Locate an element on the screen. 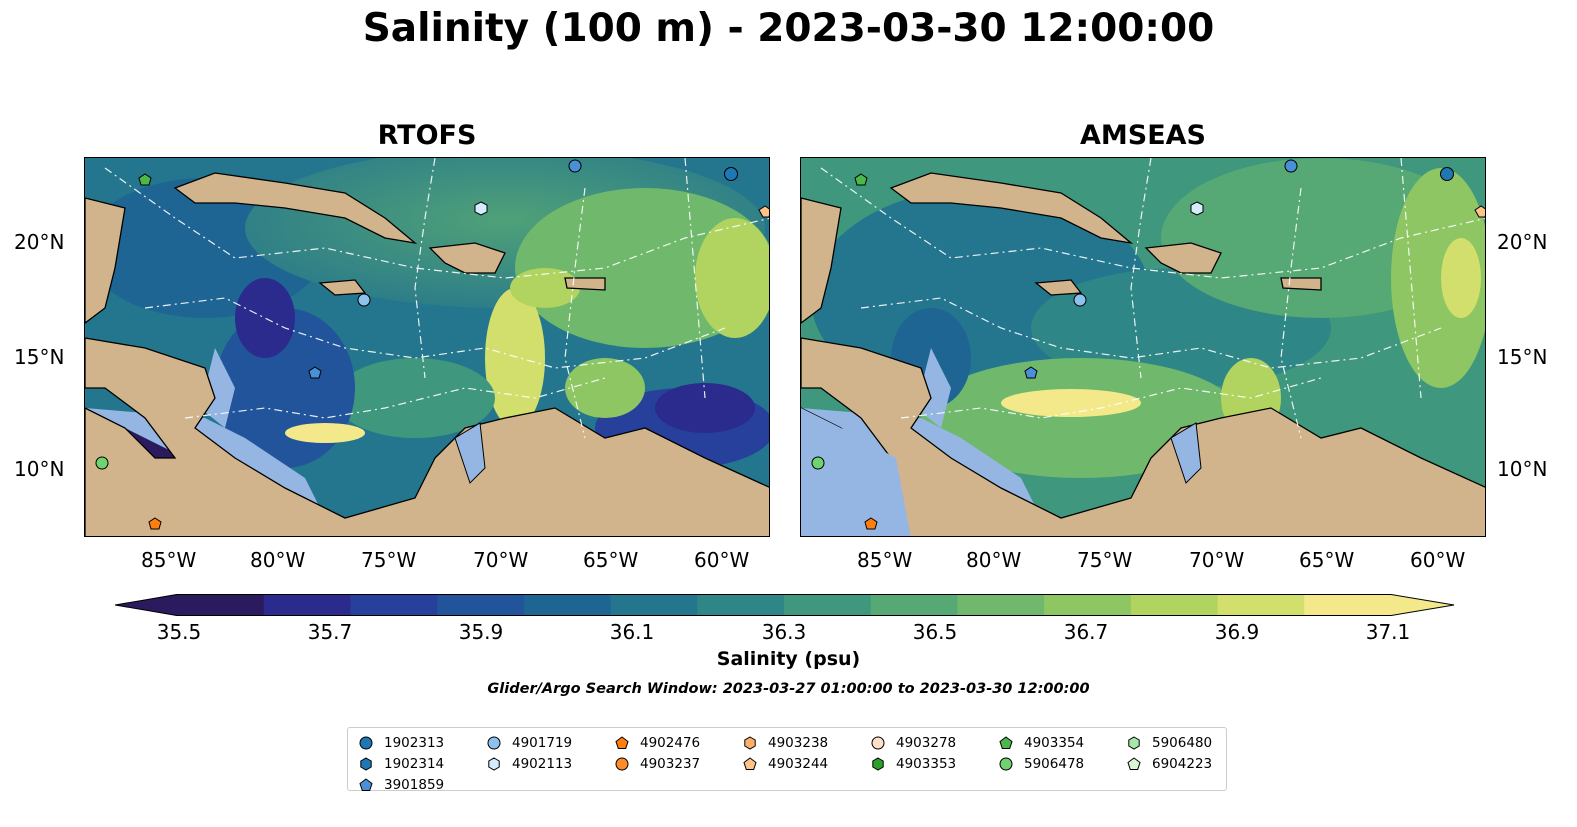 The width and height of the screenshot is (1577, 827). colorbar-extend-high is located at coordinates (1423, 605).